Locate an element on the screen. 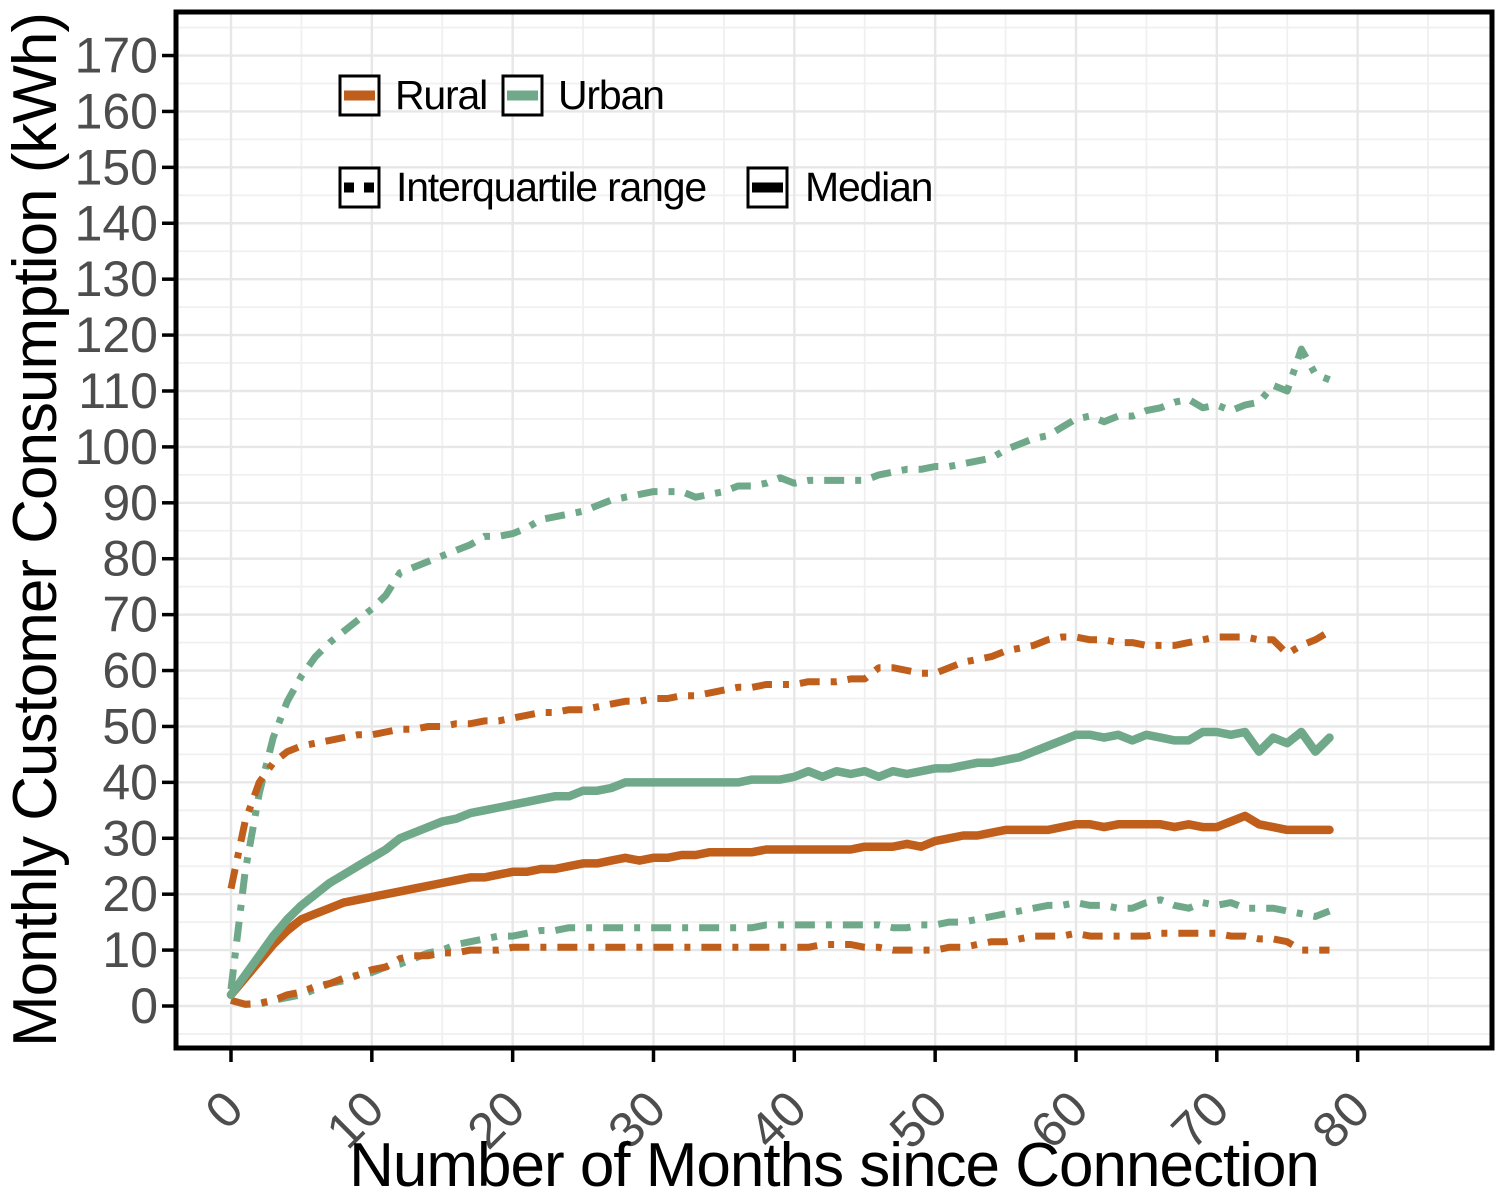 This screenshot has height=1200, width=1500. y-axis-title: Monthly Customer Consumption (kWh) is located at coordinates (35, 530).